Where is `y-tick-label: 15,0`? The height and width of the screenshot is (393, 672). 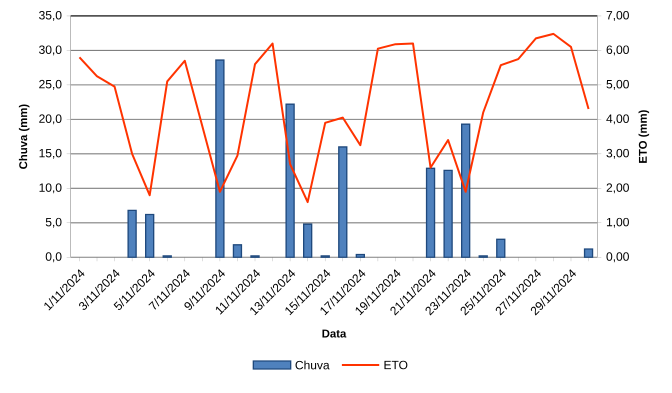
y-tick-label: 15,0 is located at coordinates (51, 153).